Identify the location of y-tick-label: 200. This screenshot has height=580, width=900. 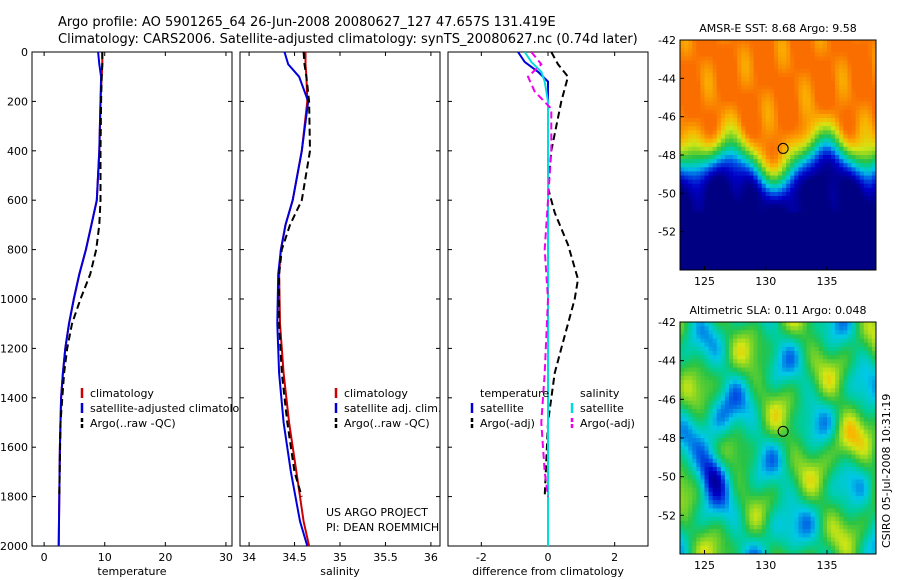
(17, 101).